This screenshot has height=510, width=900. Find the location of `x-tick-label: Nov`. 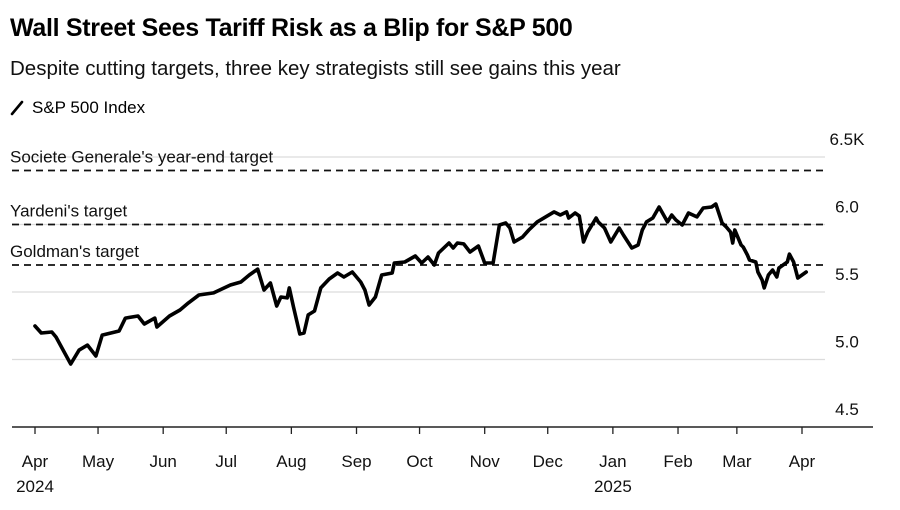

x-tick-label: Nov is located at coordinates (485, 461).